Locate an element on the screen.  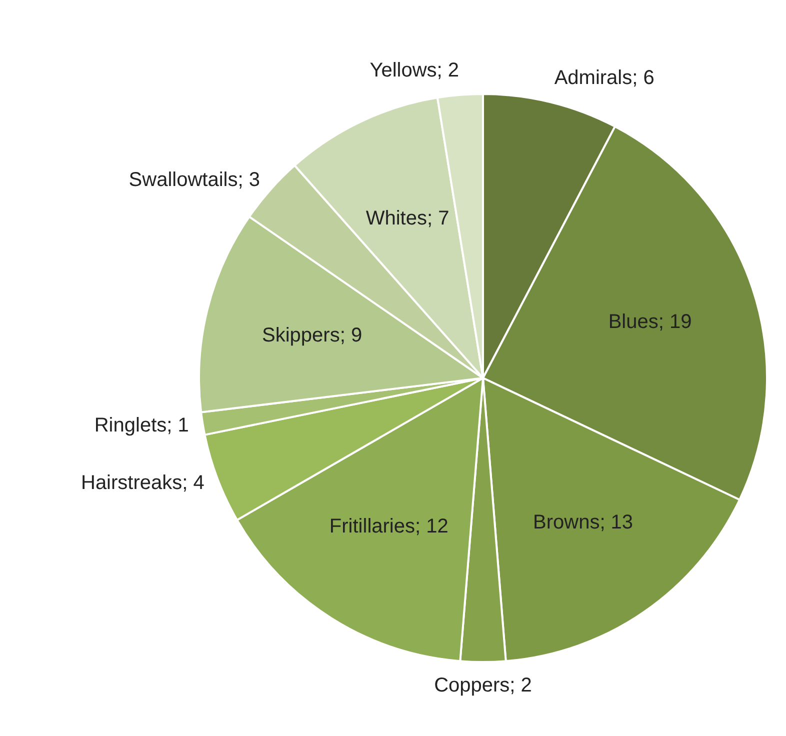
data-label: ; 19 is located at coordinates (675, 321).